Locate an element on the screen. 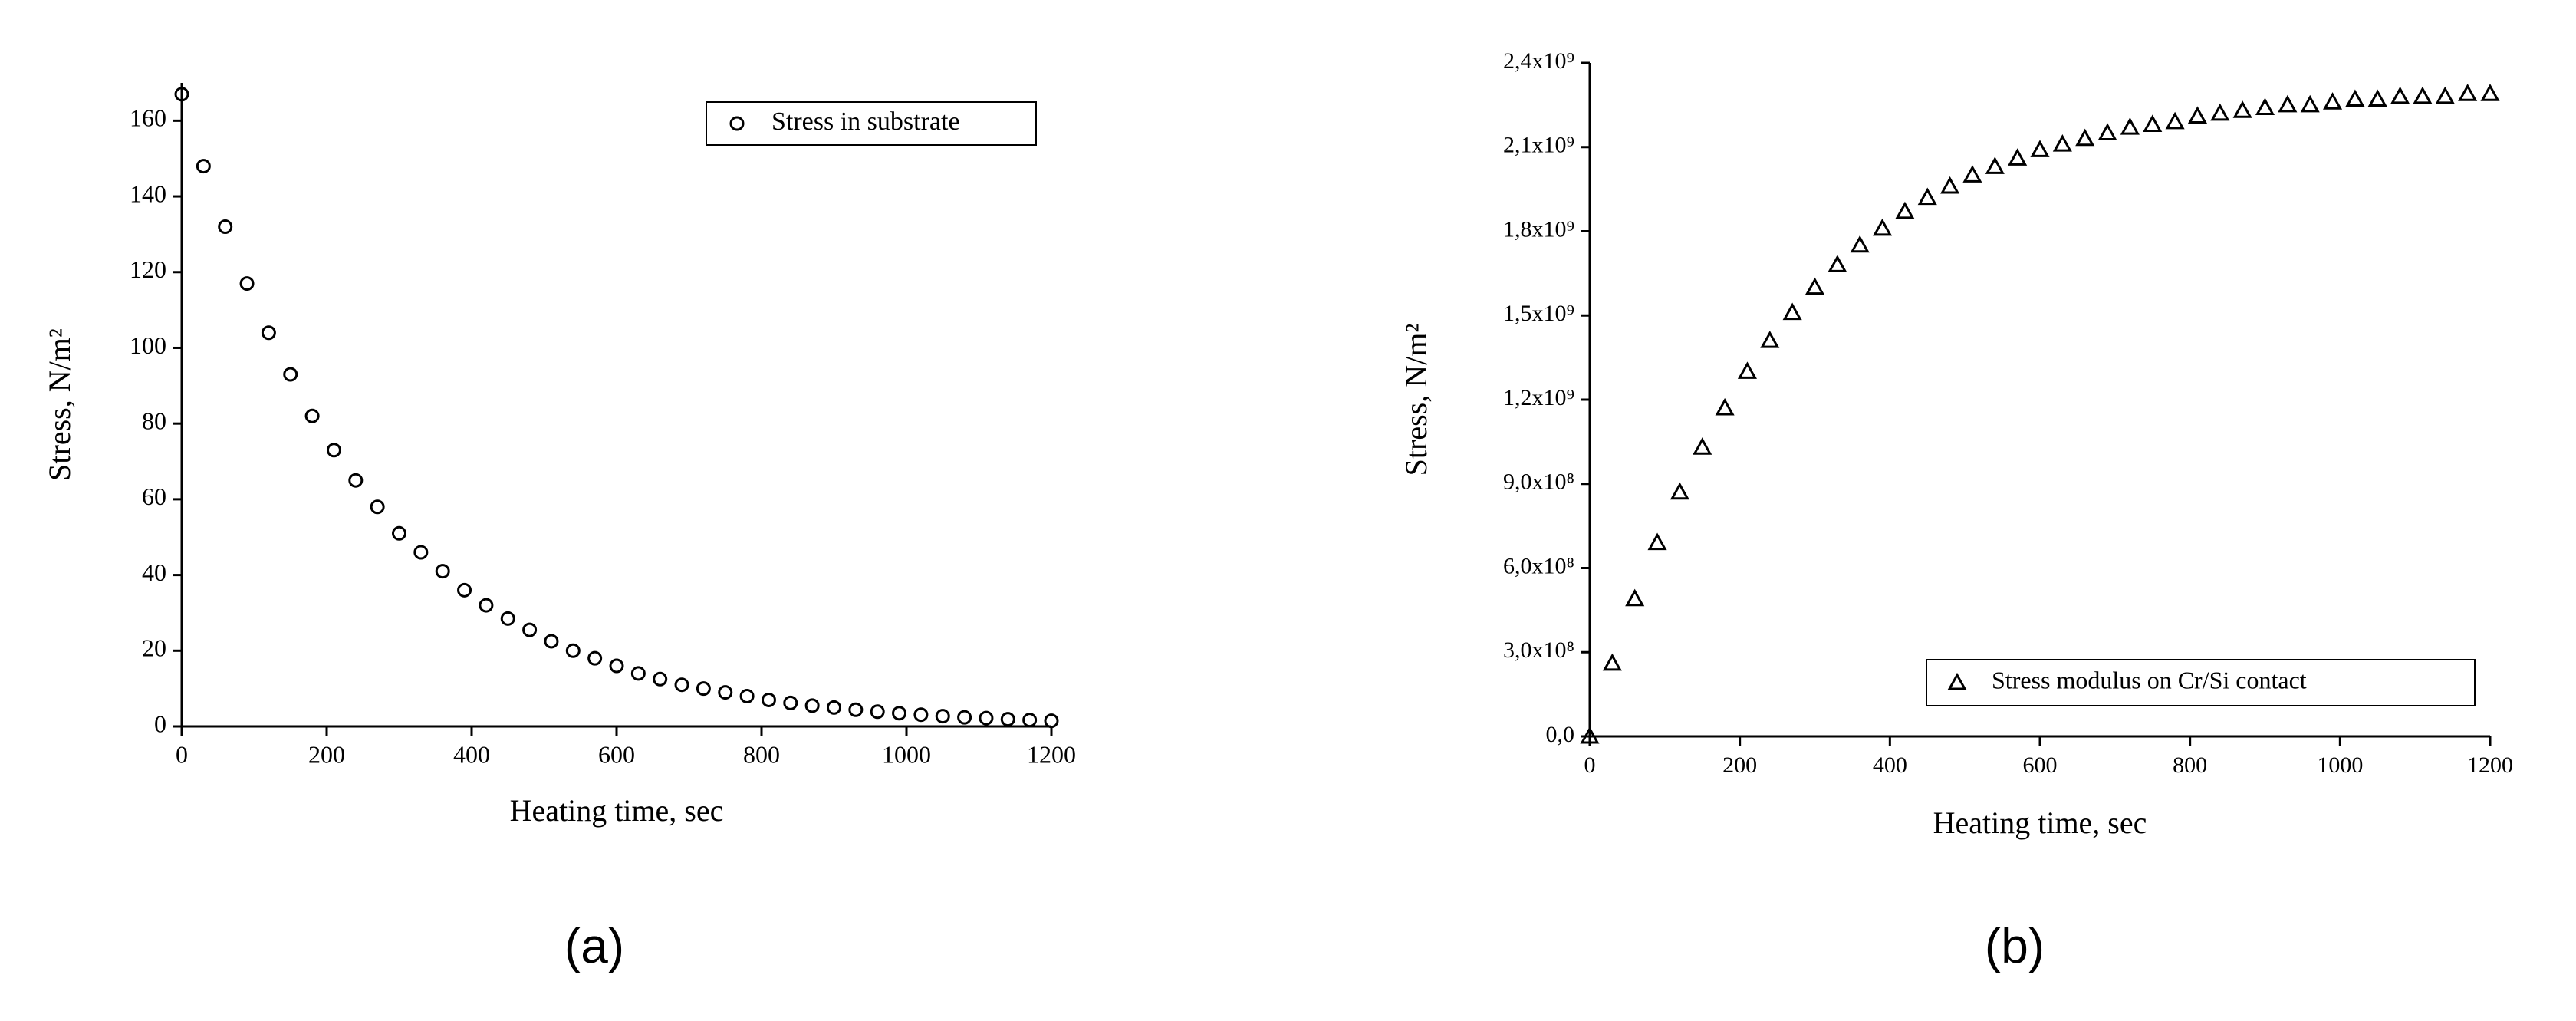  y-tick-label: 0,0 is located at coordinates (1560, 734).